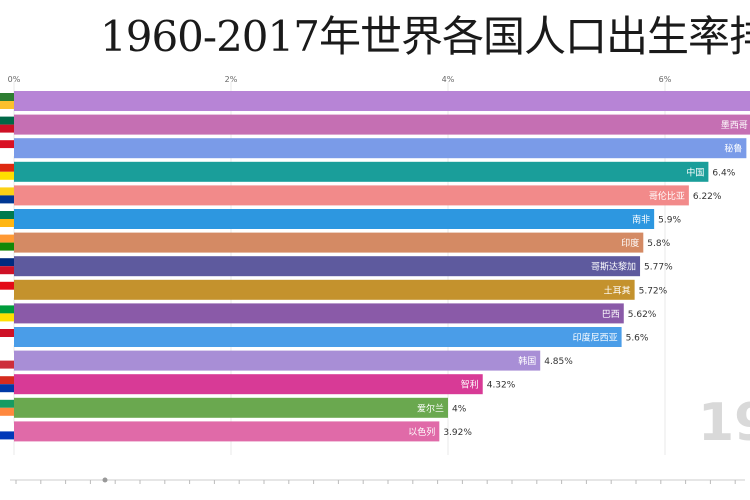 This screenshot has width=750, height=500. What do you see at coordinates (630, 243) in the screenshot?
I see `bar-label: 印度` at bounding box center [630, 243].